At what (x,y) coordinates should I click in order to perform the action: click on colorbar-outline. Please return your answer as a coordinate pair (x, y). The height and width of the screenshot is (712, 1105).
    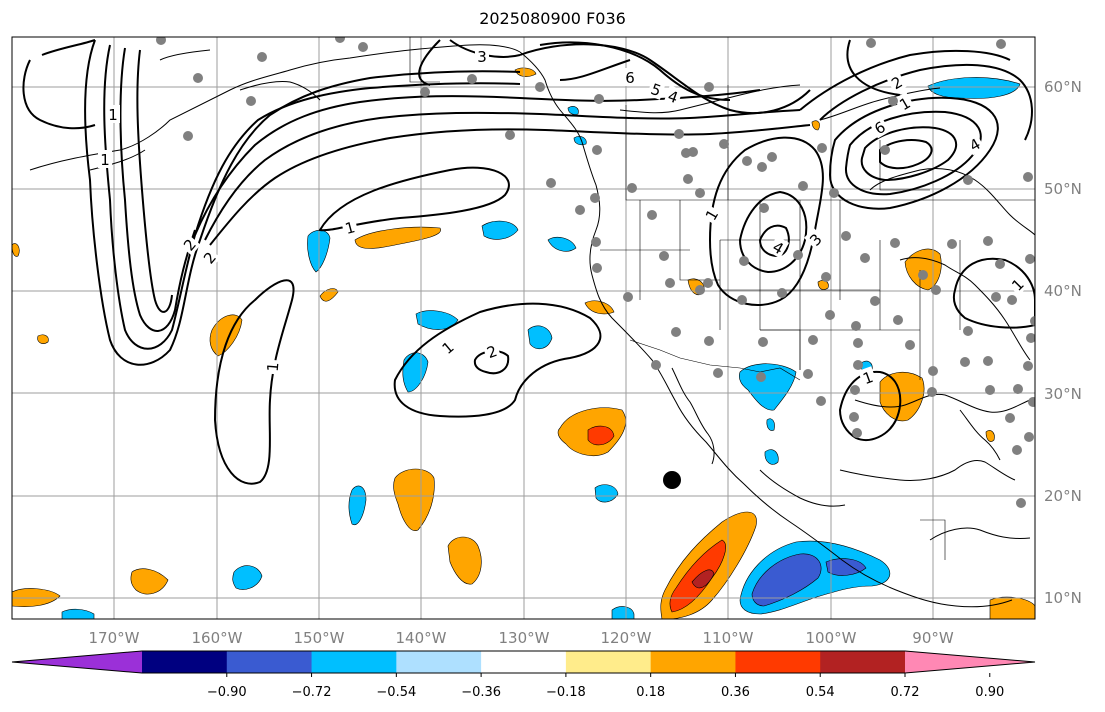
    Looking at the image, I should click on (523, 662).